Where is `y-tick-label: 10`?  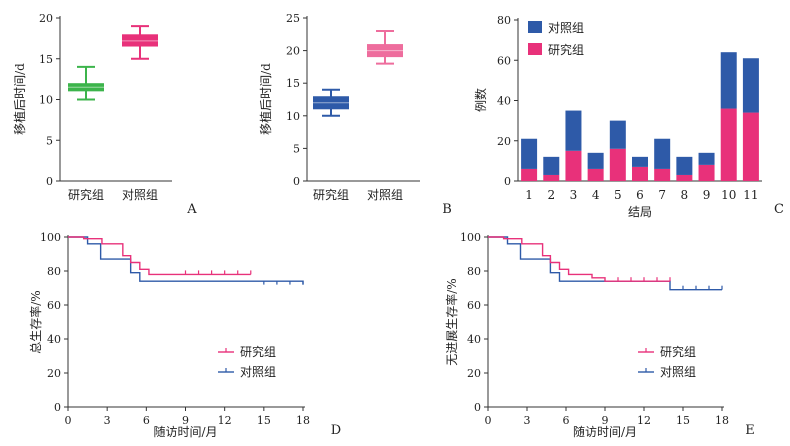
y-tick-label: 10 is located at coordinates (46, 100).